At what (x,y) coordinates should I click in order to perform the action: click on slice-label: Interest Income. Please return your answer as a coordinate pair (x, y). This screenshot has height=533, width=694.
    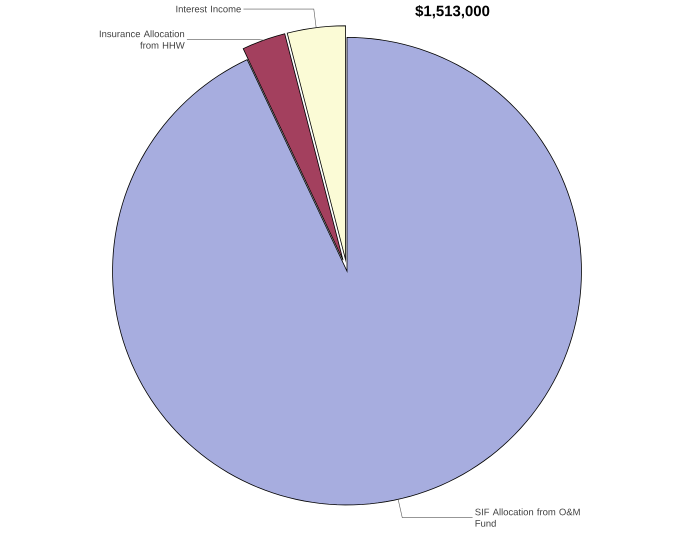
    Looking at the image, I should click on (208, 9).